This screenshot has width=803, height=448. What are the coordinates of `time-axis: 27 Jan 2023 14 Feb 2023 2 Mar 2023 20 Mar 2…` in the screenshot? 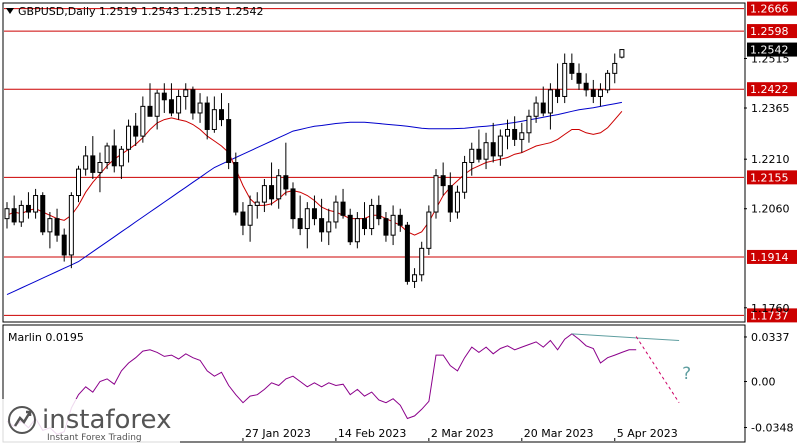 It's located at (460, 434).